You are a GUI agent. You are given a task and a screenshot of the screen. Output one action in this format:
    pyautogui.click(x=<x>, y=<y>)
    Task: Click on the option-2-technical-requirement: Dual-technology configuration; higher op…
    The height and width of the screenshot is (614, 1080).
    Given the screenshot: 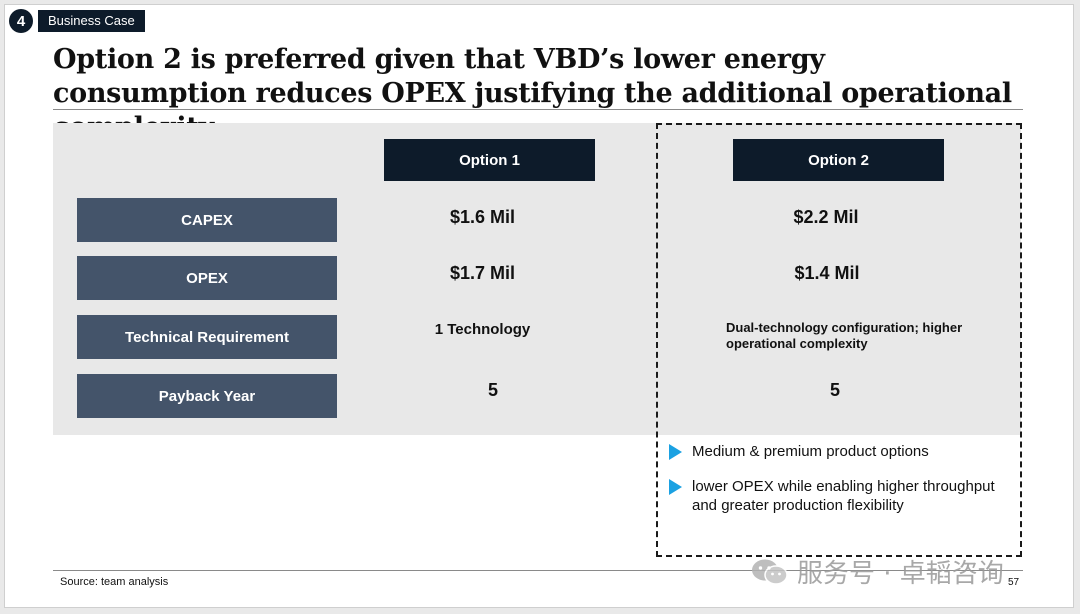 What is the action you would take?
    pyautogui.click(x=844, y=335)
    